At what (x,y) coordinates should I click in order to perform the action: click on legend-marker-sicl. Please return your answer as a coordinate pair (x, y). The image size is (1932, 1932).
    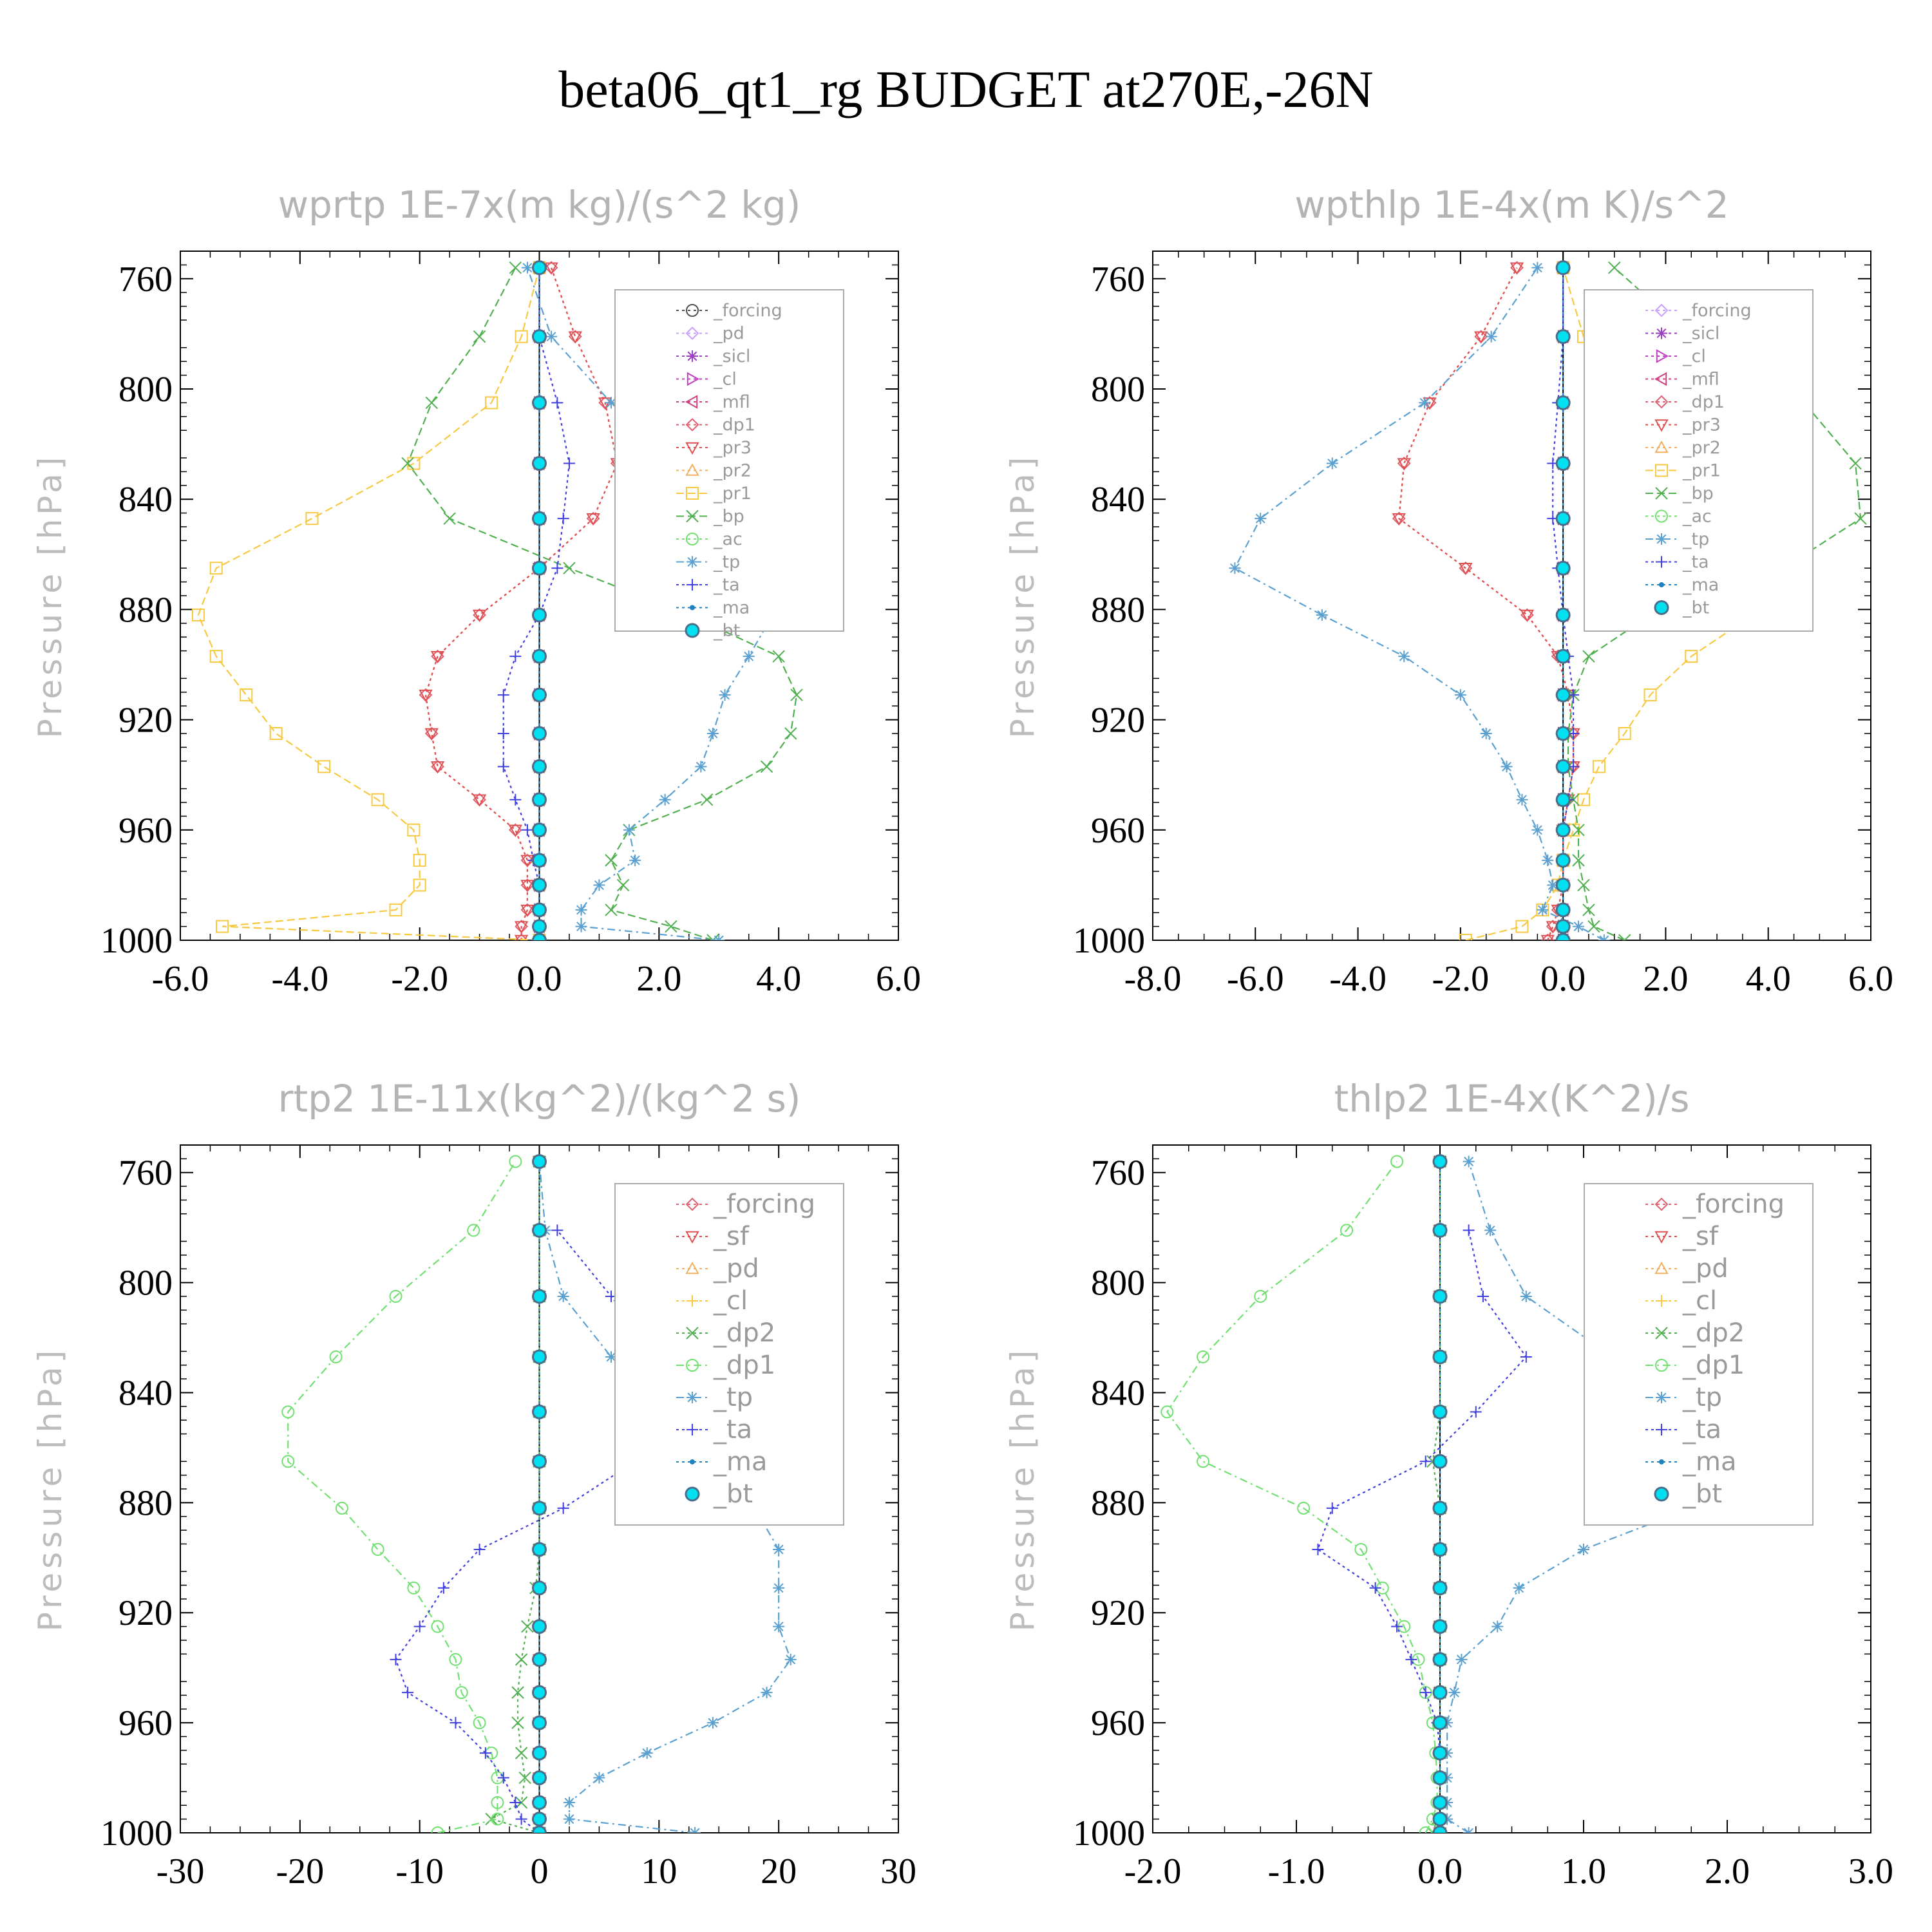
    Looking at the image, I should click on (1661, 333).